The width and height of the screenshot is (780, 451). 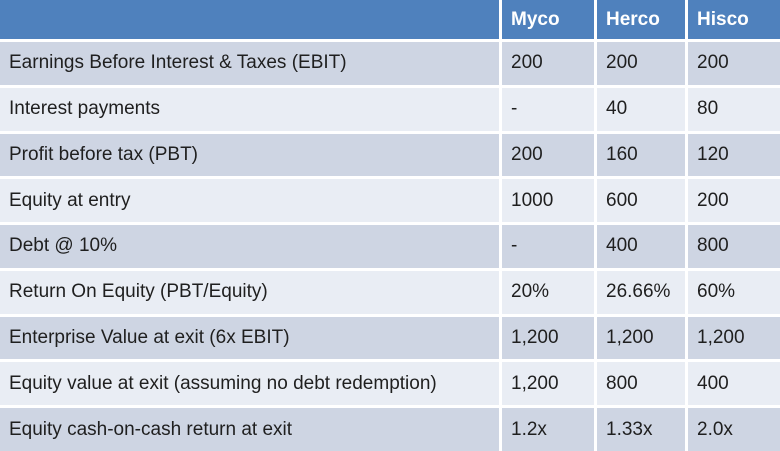 What do you see at coordinates (249, 109) in the screenshot?
I see `row-label: Interest payments` at bounding box center [249, 109].